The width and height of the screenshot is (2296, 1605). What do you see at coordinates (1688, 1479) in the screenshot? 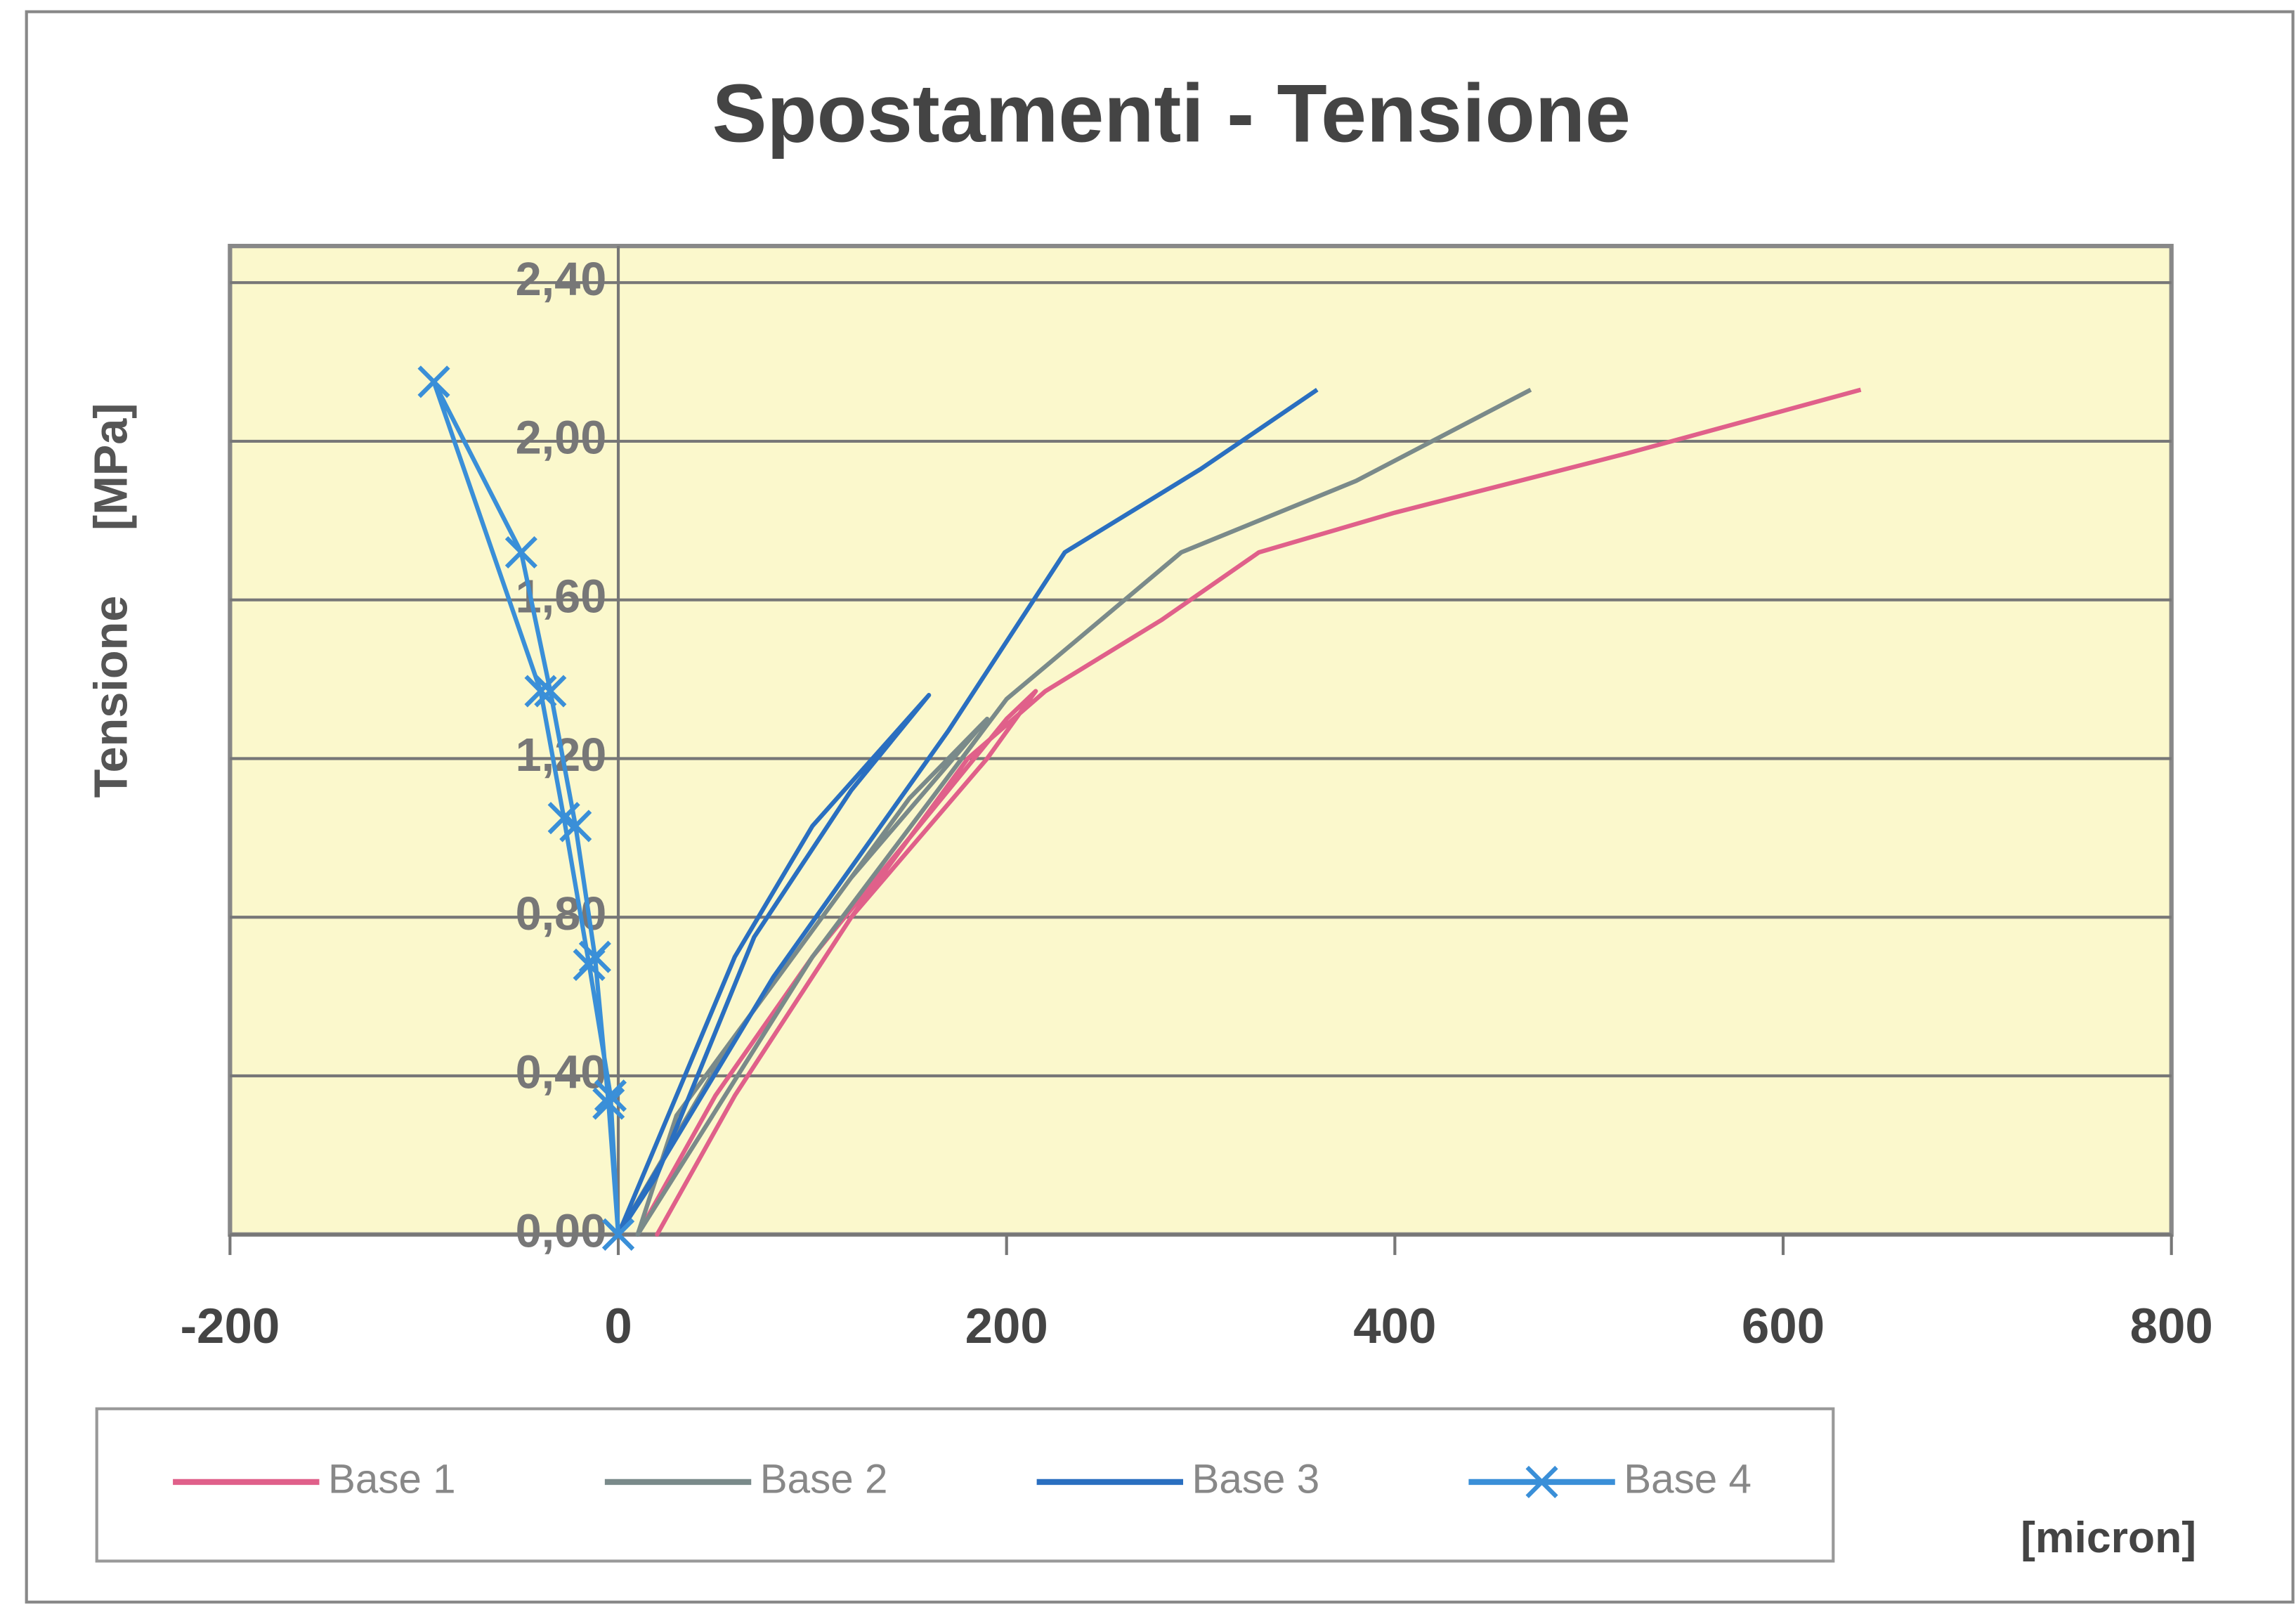
I see `legend-label: Base 4` at bounding box center [1688, 1479].